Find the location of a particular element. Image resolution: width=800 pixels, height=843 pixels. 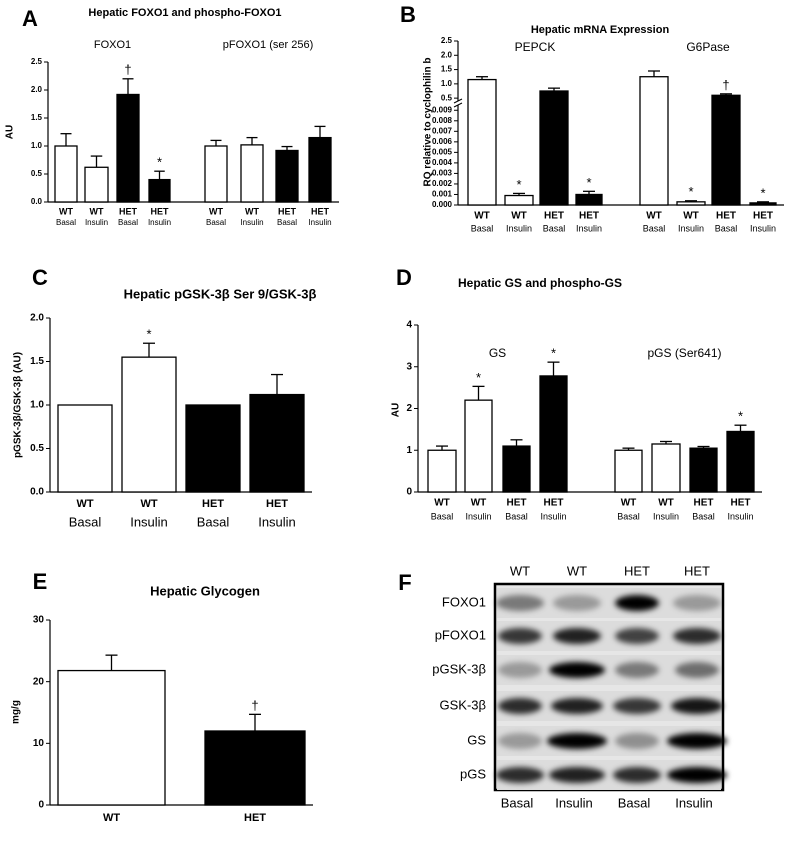

y-tick-label: 0.000 is located at coordinates (442, 204).